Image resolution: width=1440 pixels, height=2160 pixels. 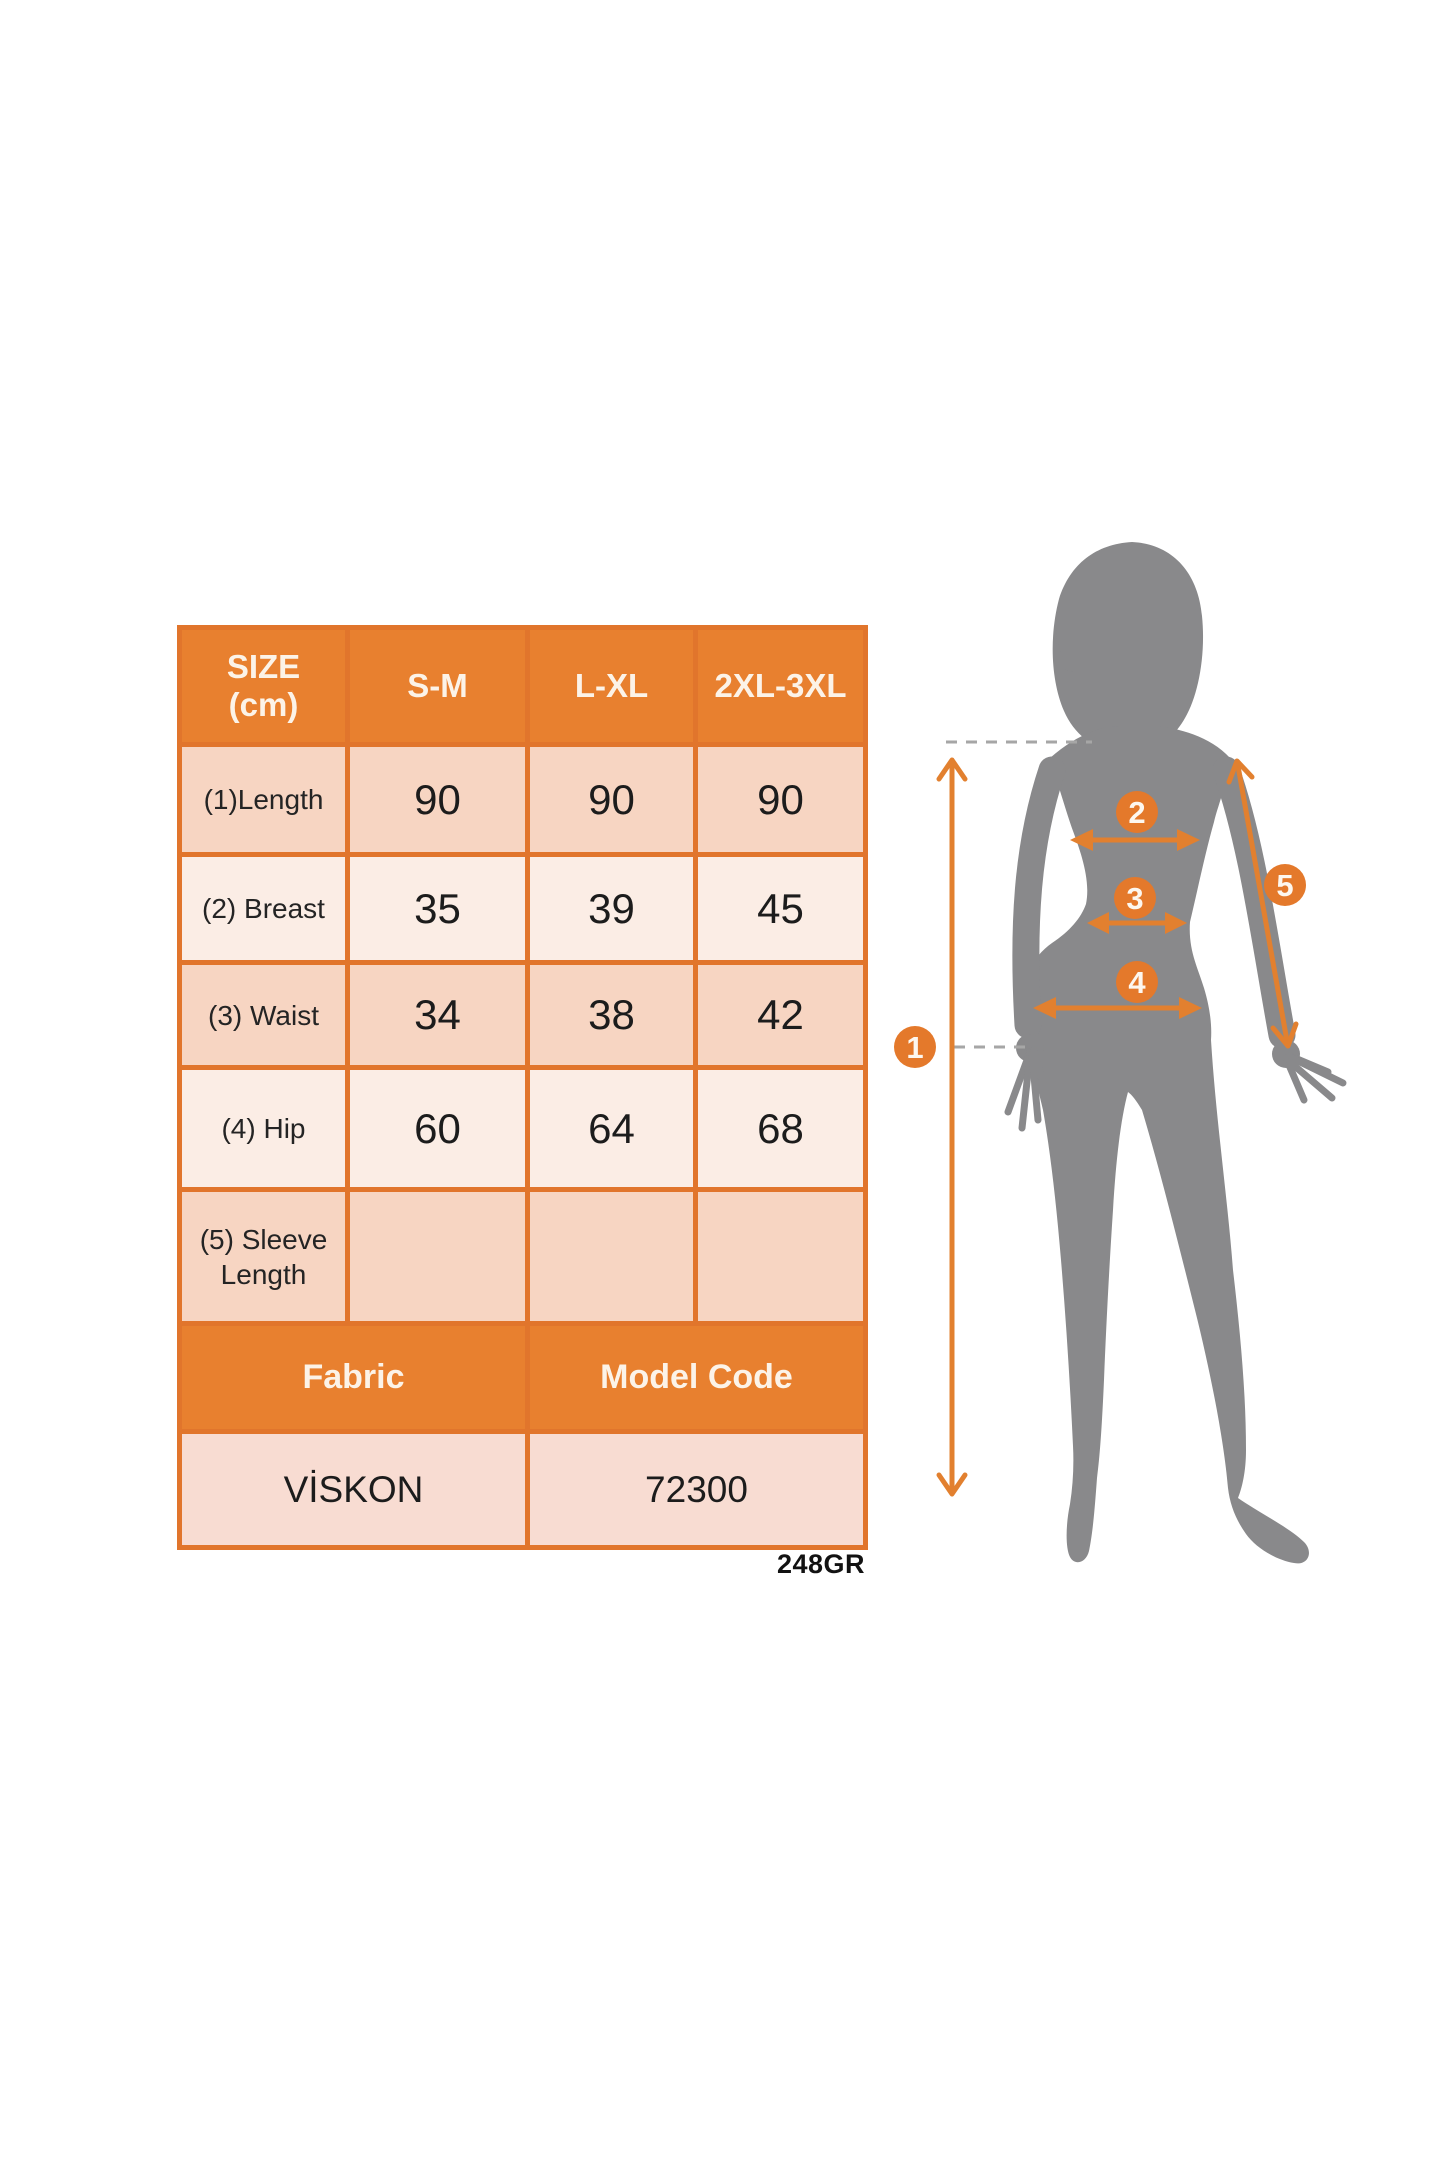 I want to click on silhouette-body, so click(x=1164, y=1145).